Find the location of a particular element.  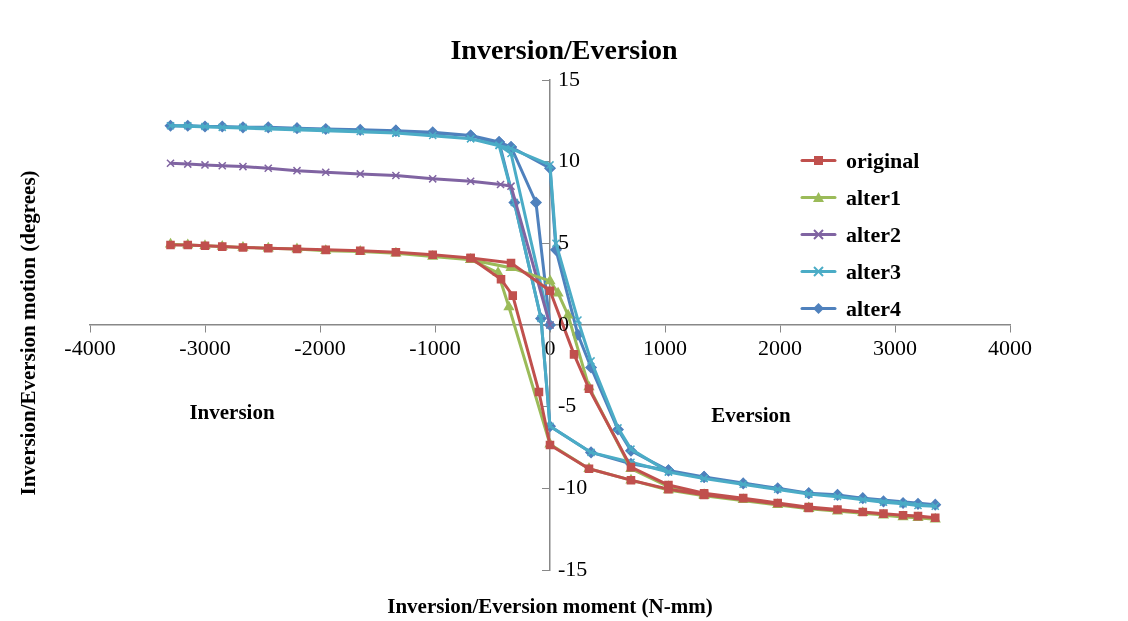

x-tick-label: 3000 is located at coordinates (895, 347).